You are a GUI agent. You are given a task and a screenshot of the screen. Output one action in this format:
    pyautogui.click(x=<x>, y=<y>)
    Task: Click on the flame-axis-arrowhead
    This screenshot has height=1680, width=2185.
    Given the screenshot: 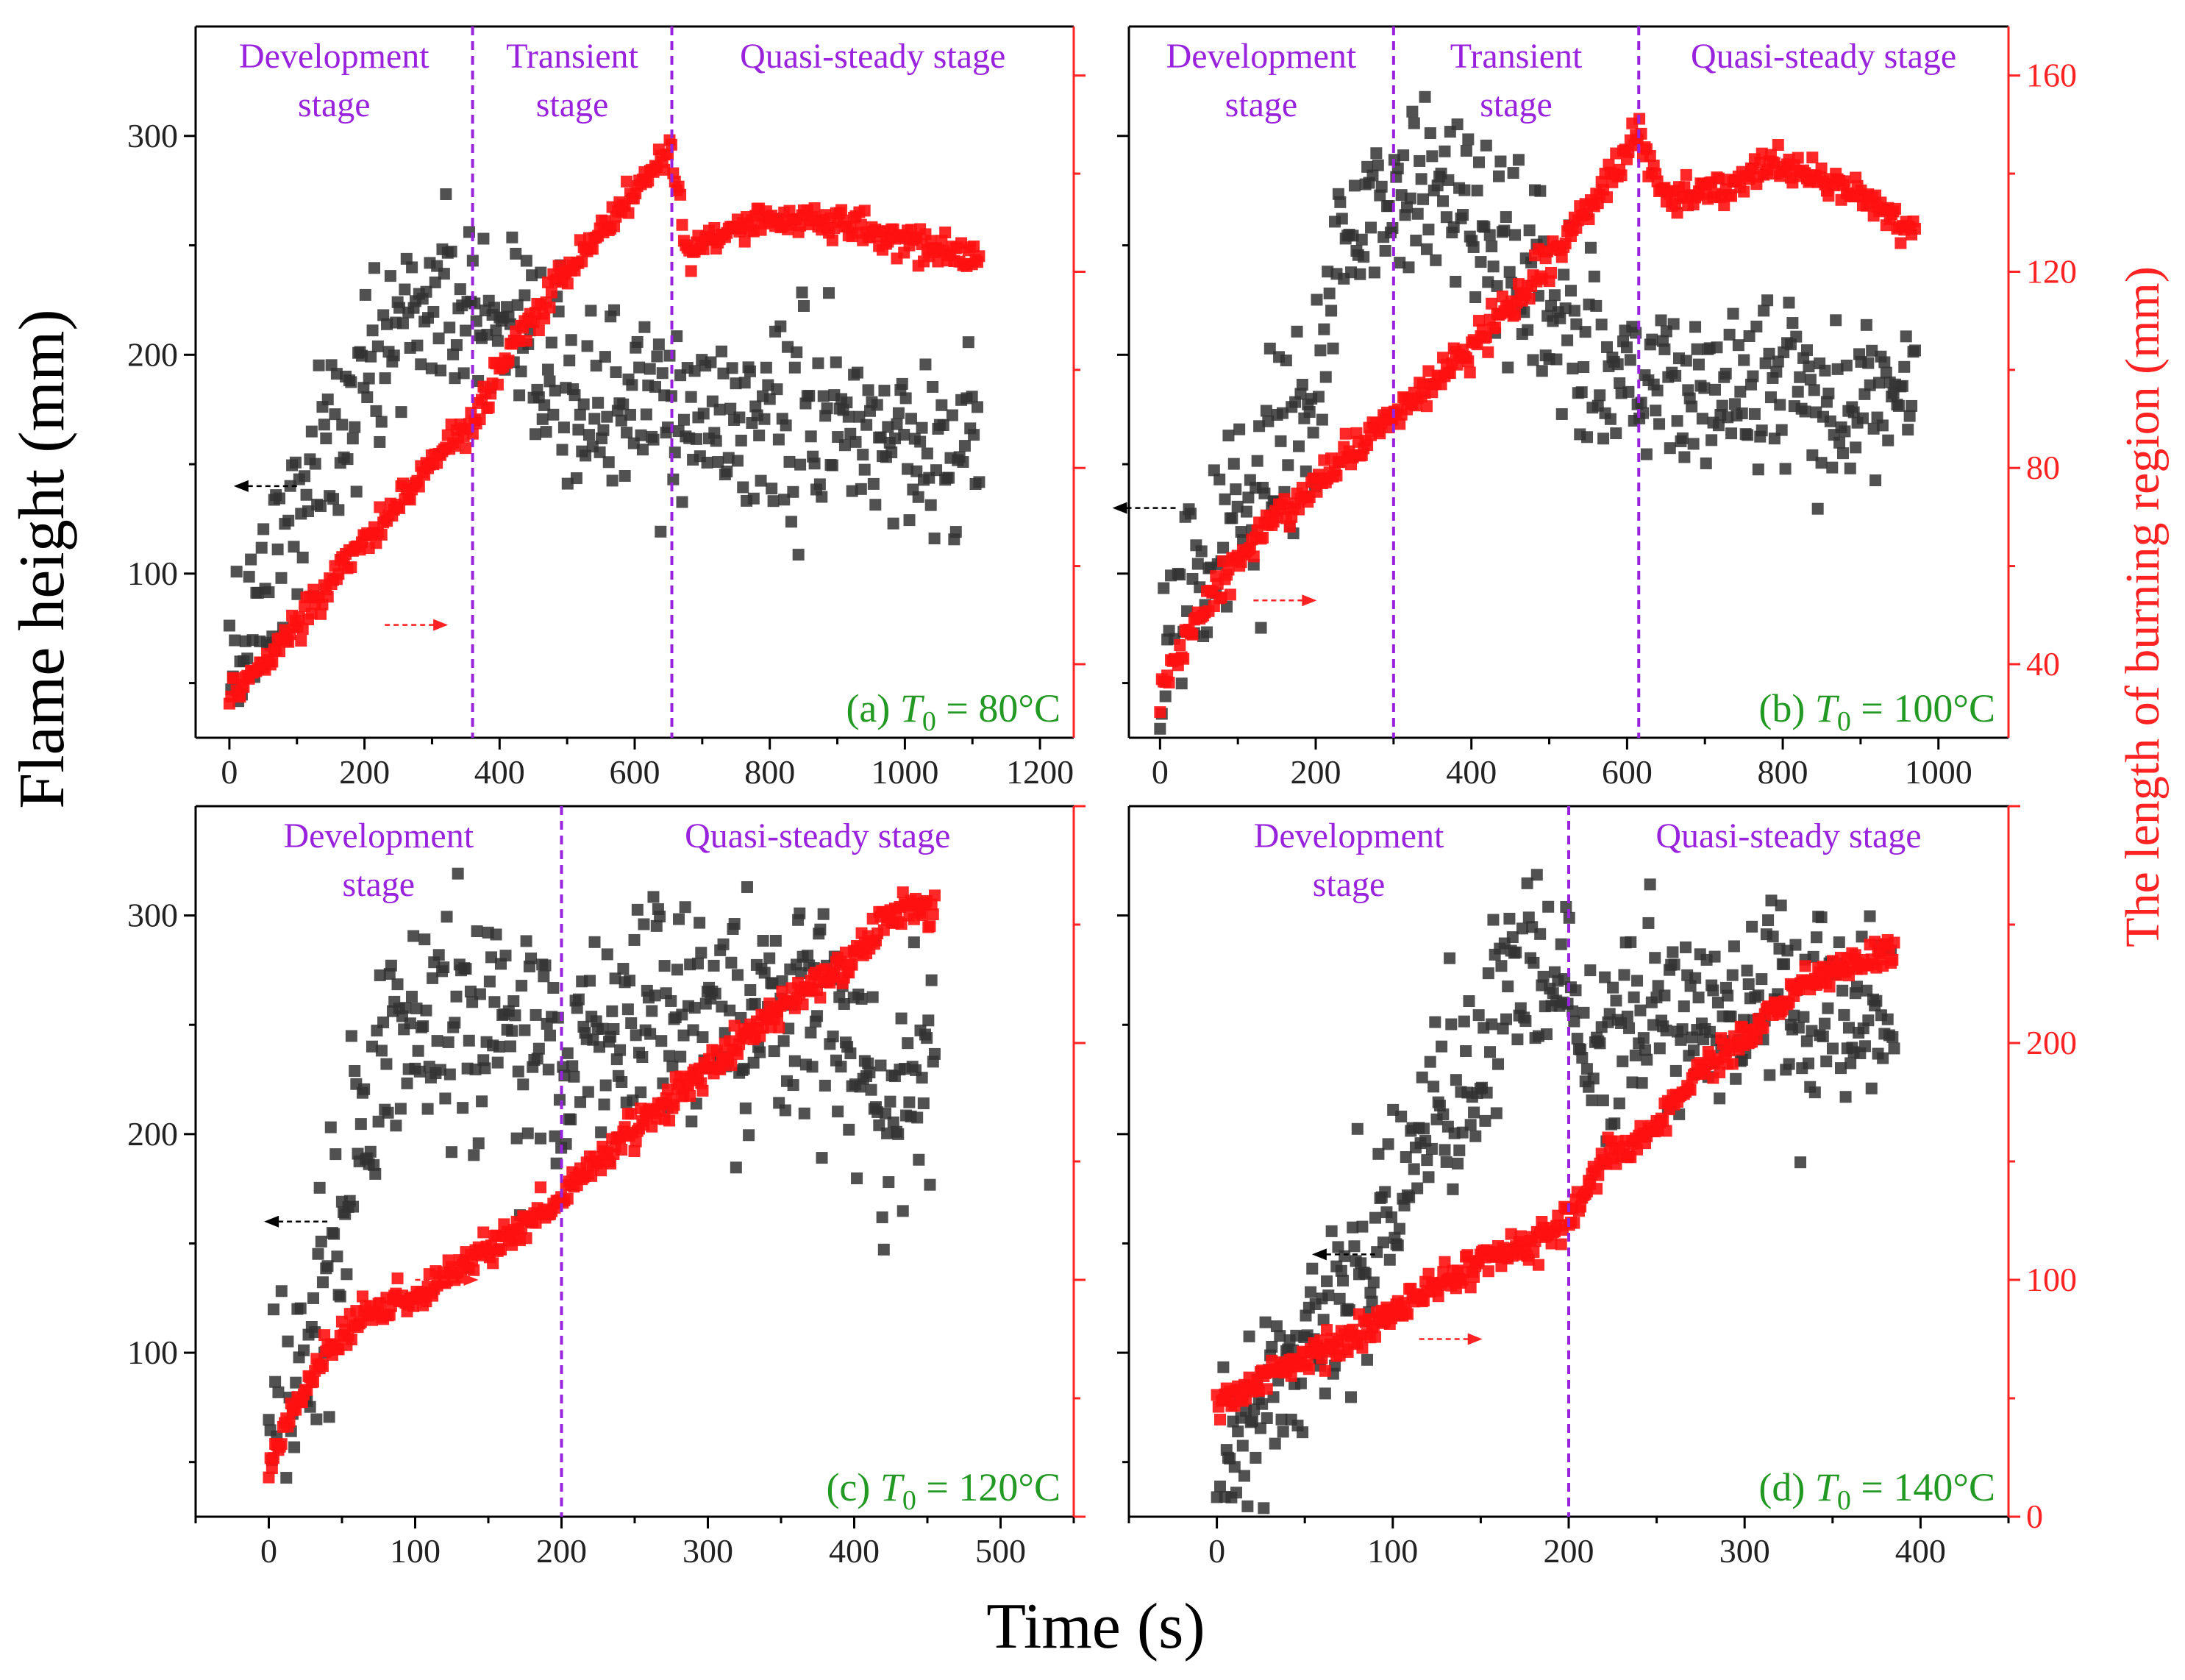 What is the action you would take?
    pyautogui.click(x=271, y=1221)
    